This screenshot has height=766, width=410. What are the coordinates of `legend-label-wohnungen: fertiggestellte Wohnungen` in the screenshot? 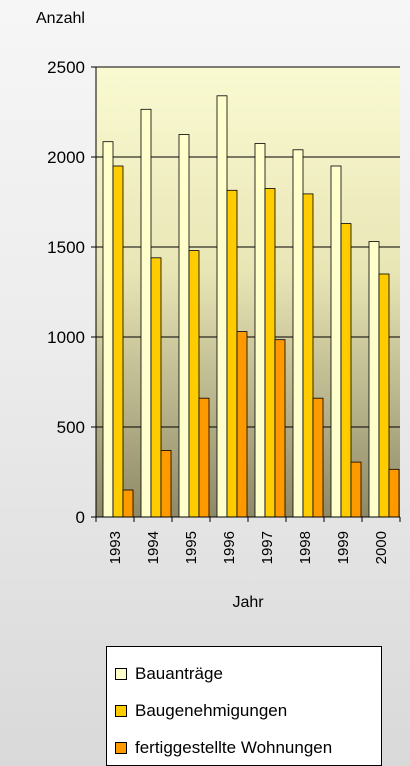 It's located at (234, 747).